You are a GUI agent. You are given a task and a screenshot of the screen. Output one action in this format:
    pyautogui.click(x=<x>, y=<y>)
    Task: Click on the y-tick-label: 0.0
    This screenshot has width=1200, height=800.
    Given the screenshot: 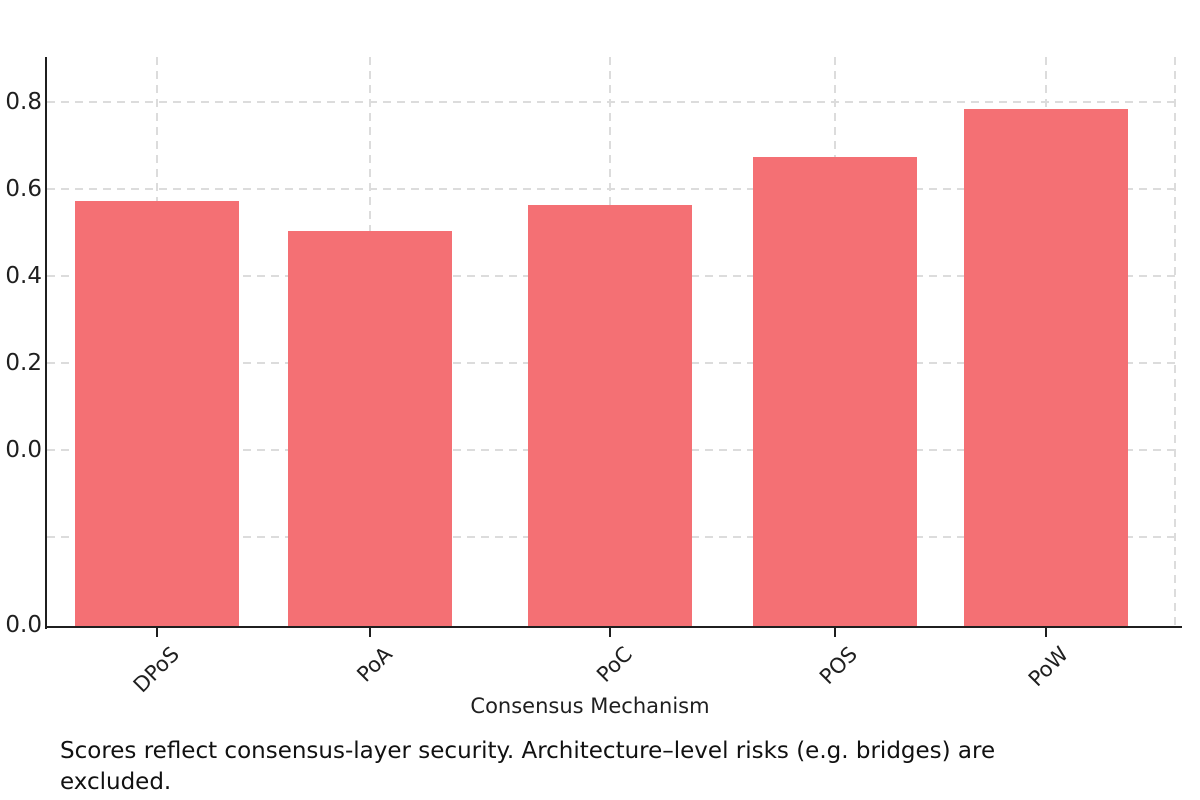 What is the action you would take?
    pyautogui.click(x=23, y=450)
    